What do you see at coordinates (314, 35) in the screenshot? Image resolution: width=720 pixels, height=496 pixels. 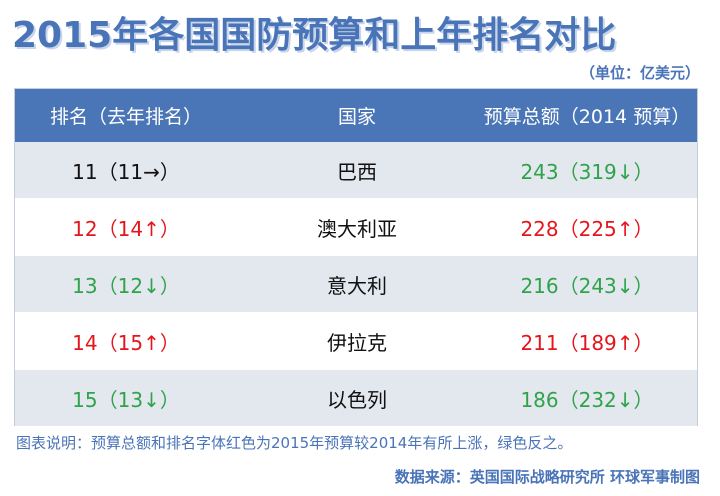 I see `page-title: 2015年各国国防预算和上年排名对比` at bounding box center [314, 35].